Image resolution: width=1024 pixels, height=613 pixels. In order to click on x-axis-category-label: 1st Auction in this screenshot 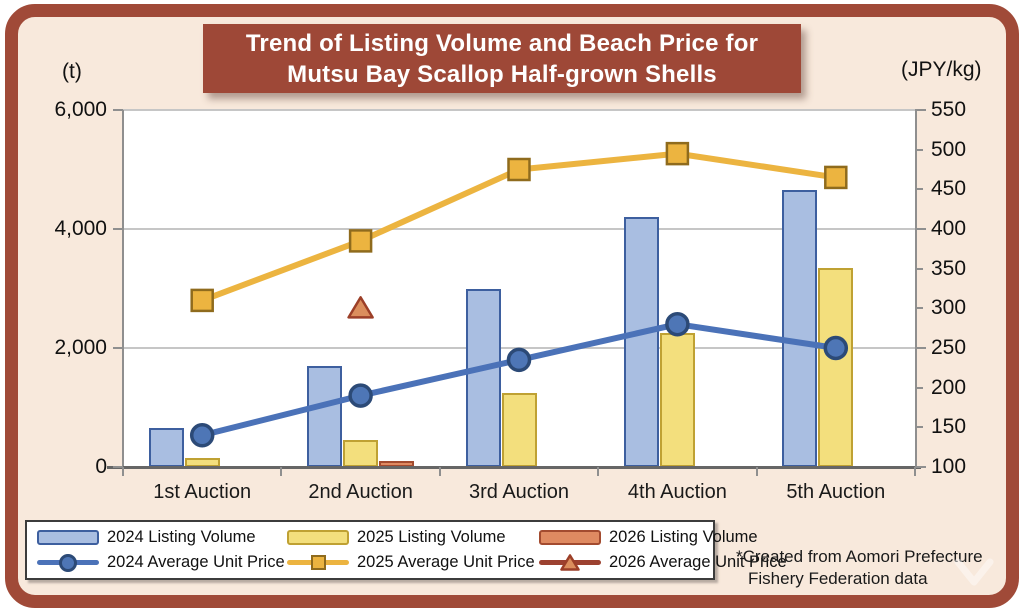, I will do `click(202, 492)`.